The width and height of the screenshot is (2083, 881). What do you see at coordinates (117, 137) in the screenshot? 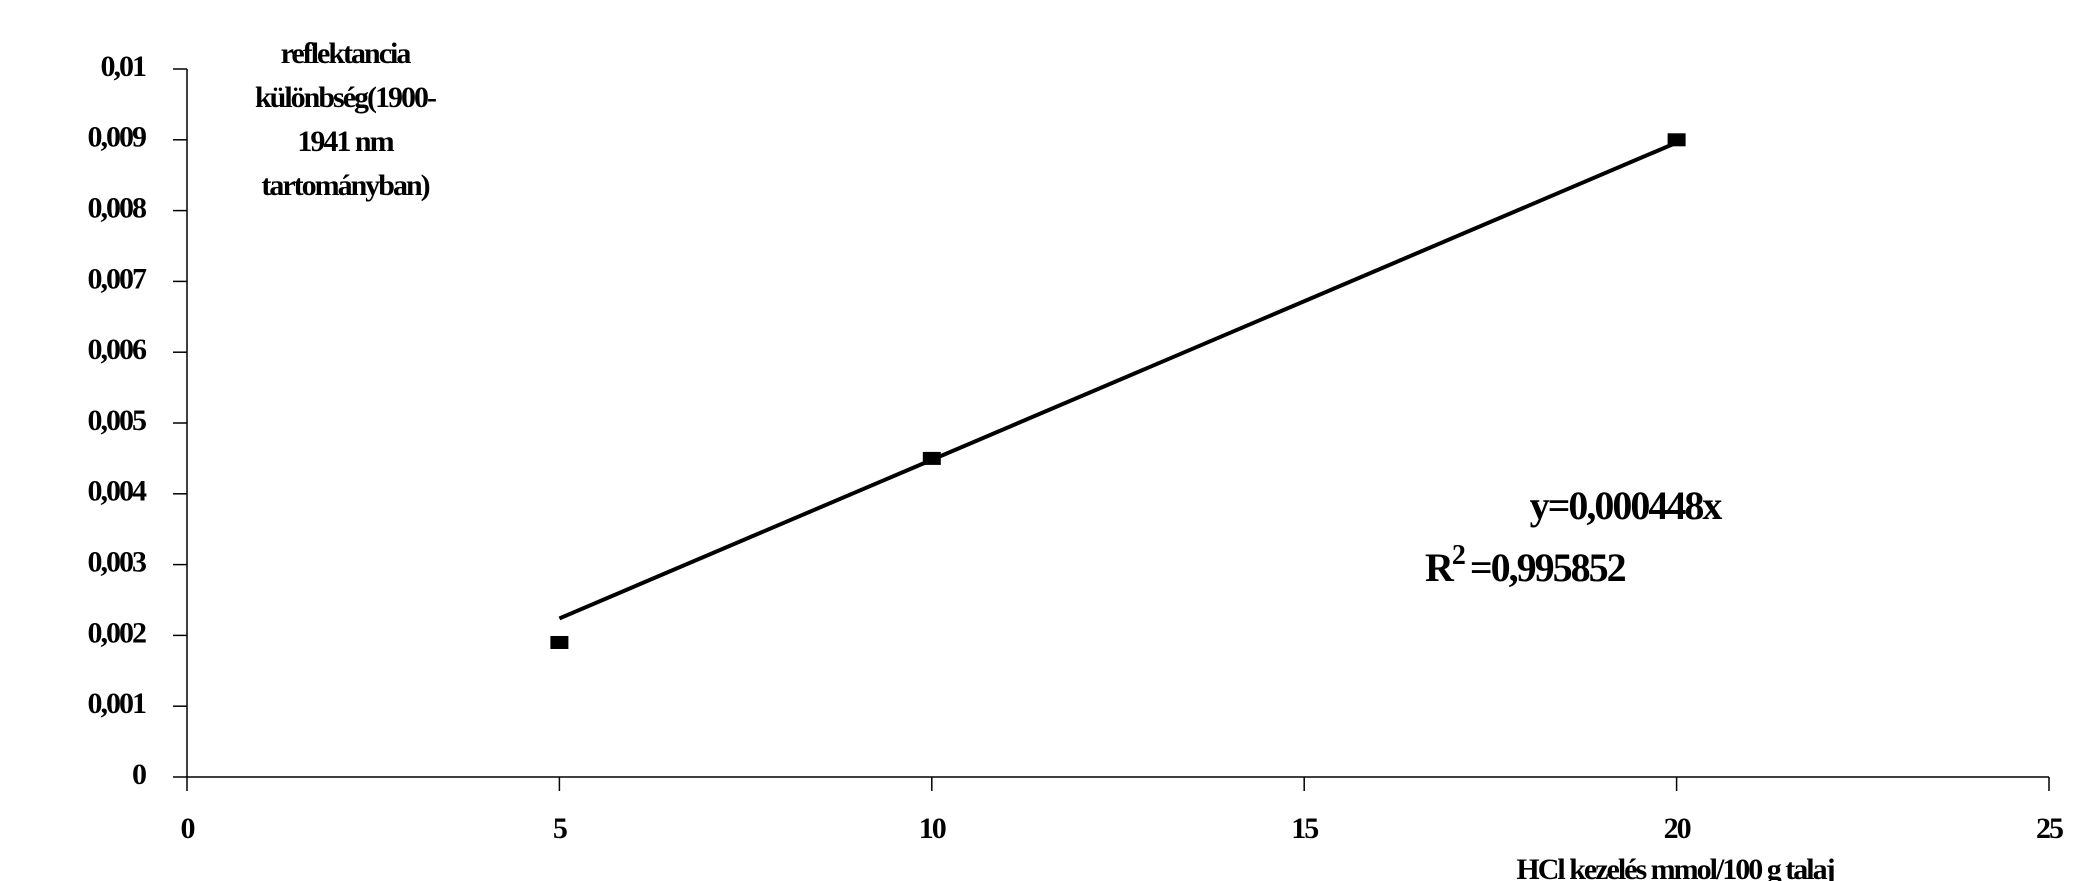
I see `y-tick-label: 0,009` at bounding box center [117, 137].